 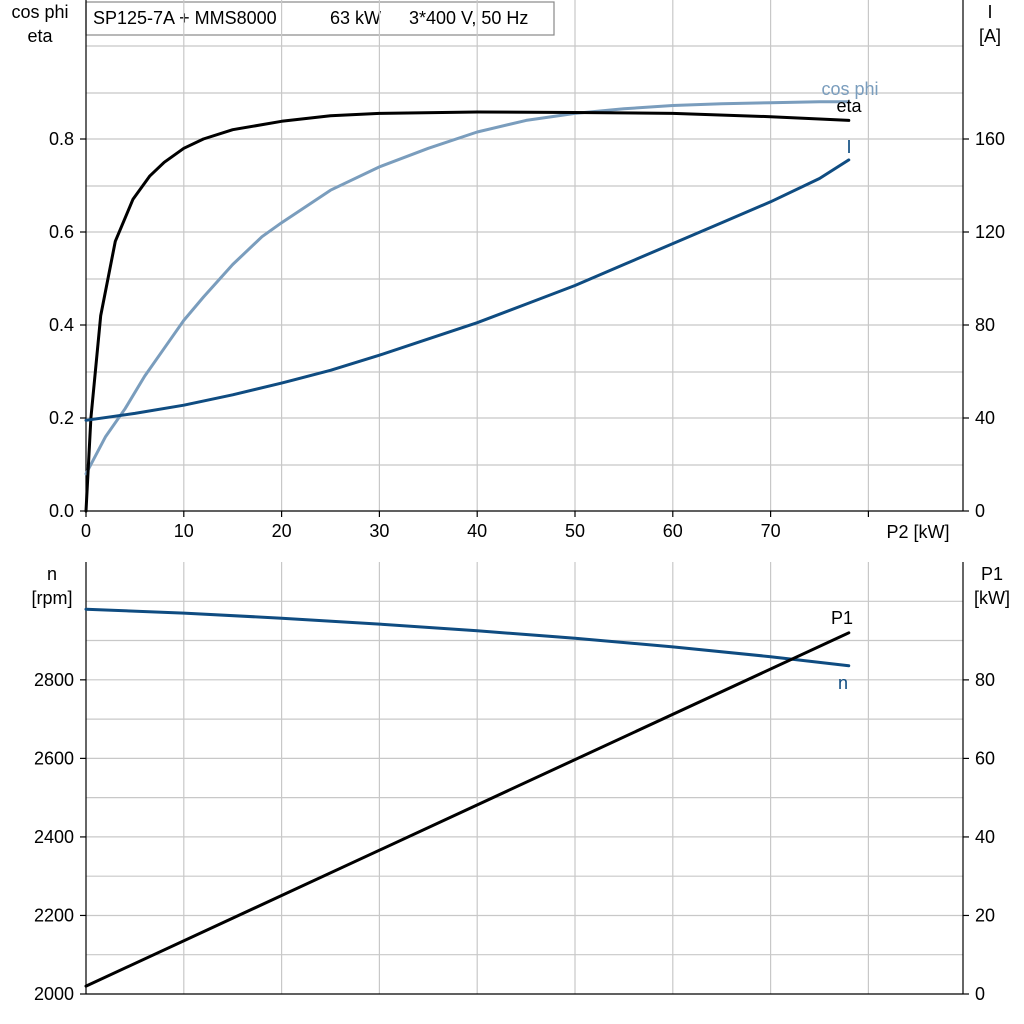 What do you see at coordinates (379, 531) in the screenshot?
I see `x-tick-label: 30` at bounding box center [379, 531].